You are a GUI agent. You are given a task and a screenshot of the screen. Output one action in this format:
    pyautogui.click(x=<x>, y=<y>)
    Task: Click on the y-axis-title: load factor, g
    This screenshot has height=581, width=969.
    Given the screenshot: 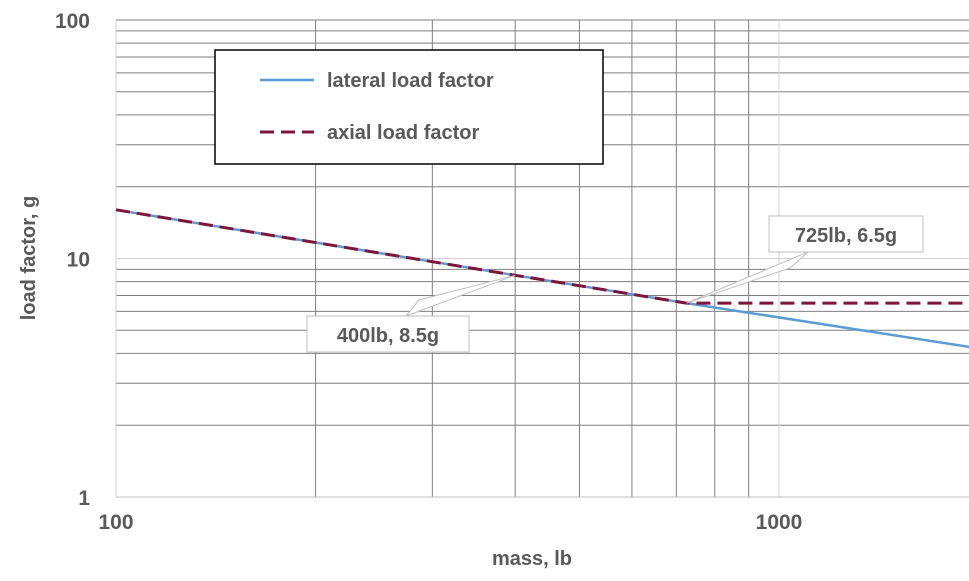 What is the action you would take?
    pyautogui.click(x=29, y=258)
    